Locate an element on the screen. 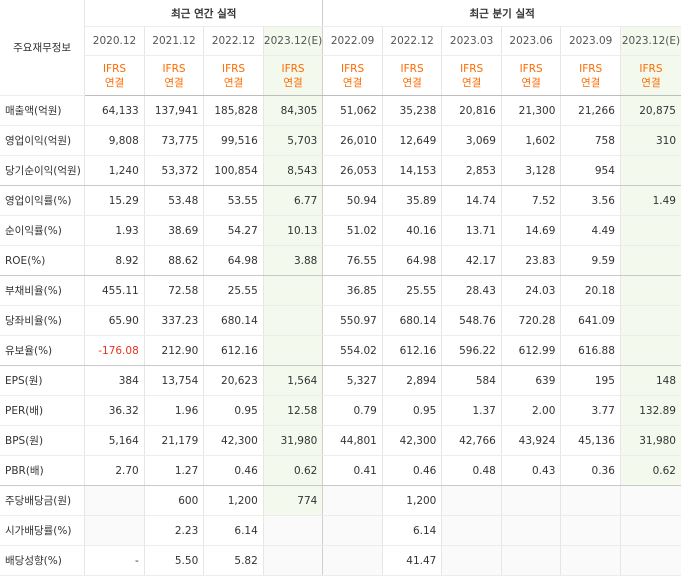 This screenshot has width=681, height=576. value-cell: 20,875 is located at coordinates (650, 110).